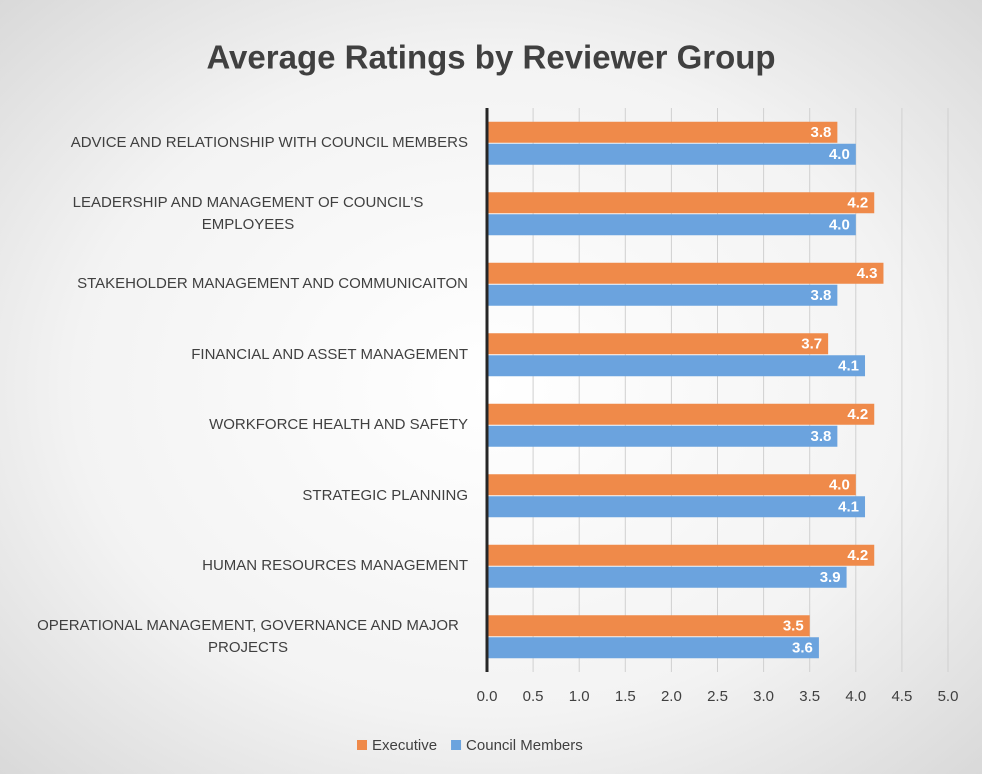  I want to click on x-tick-label: 1.5, so click(625, 696).